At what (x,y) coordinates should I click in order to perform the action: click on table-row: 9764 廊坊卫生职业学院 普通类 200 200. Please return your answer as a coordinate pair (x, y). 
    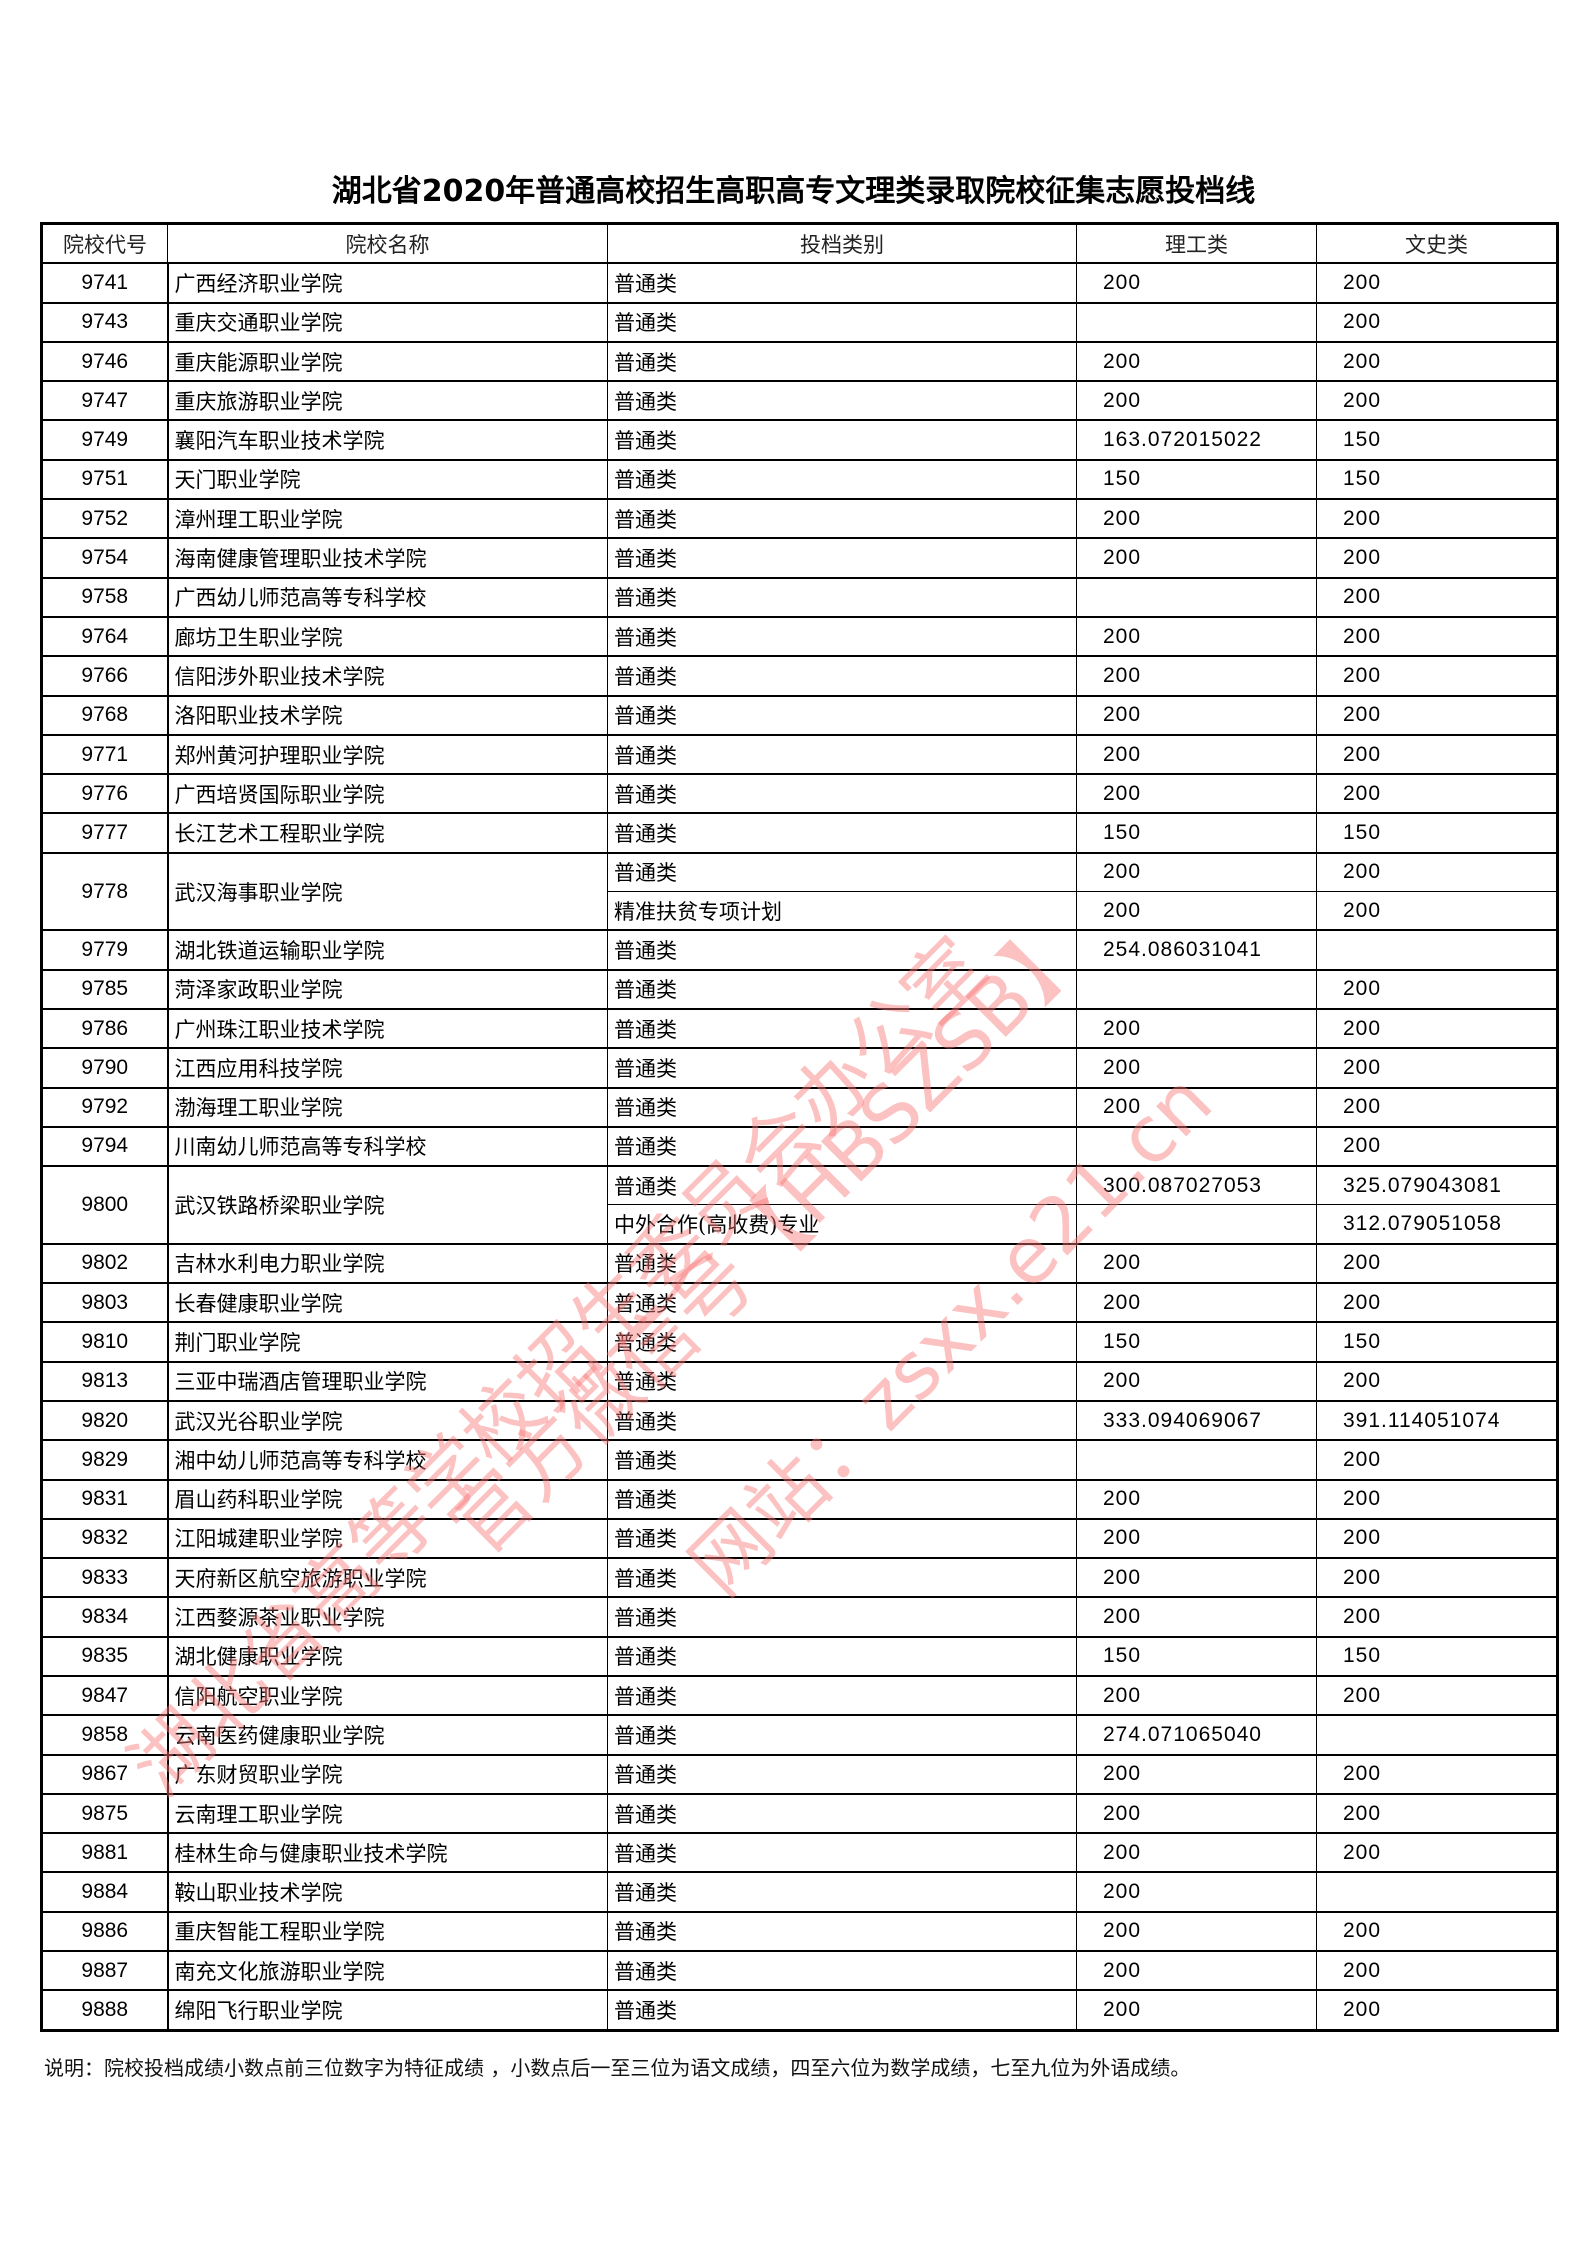
    Looking at the image, I should click on (799, 636).